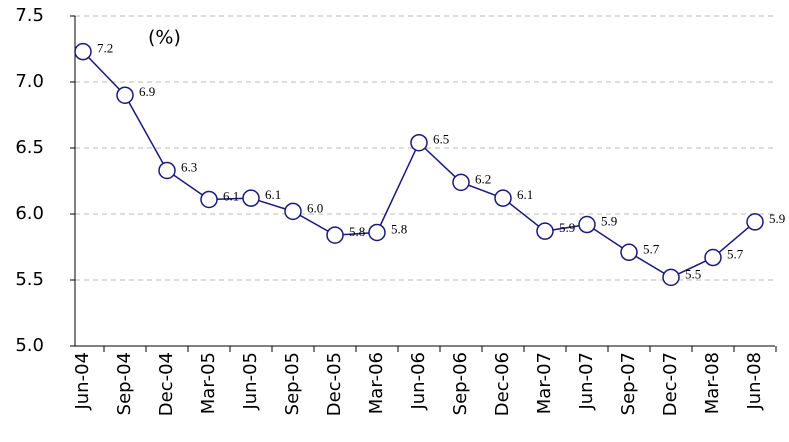 This screenshot has width=789, height=442. Describe the element at coordinates (628, 383) in the screenshot. I see `x-tick-label: Sep-07` at that location.